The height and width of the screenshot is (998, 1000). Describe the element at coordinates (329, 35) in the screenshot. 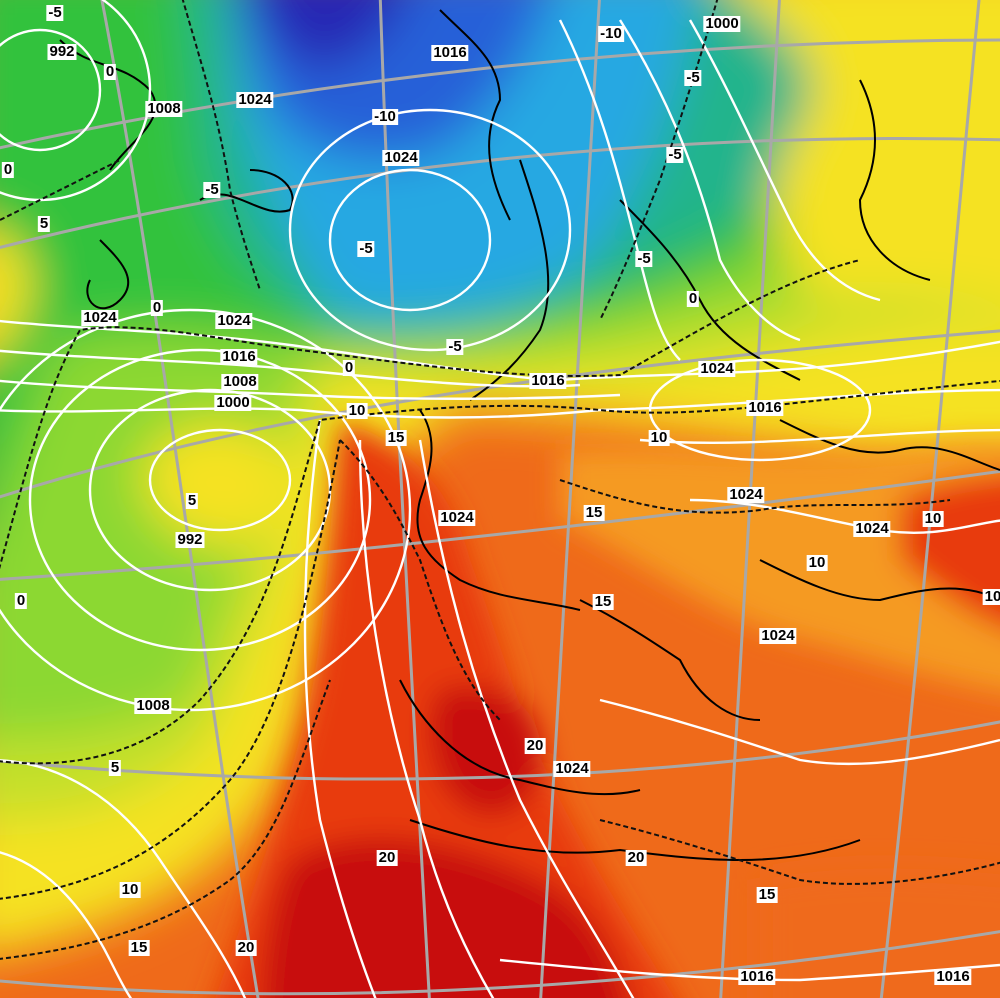

I see `field-blue-dark` at that location.